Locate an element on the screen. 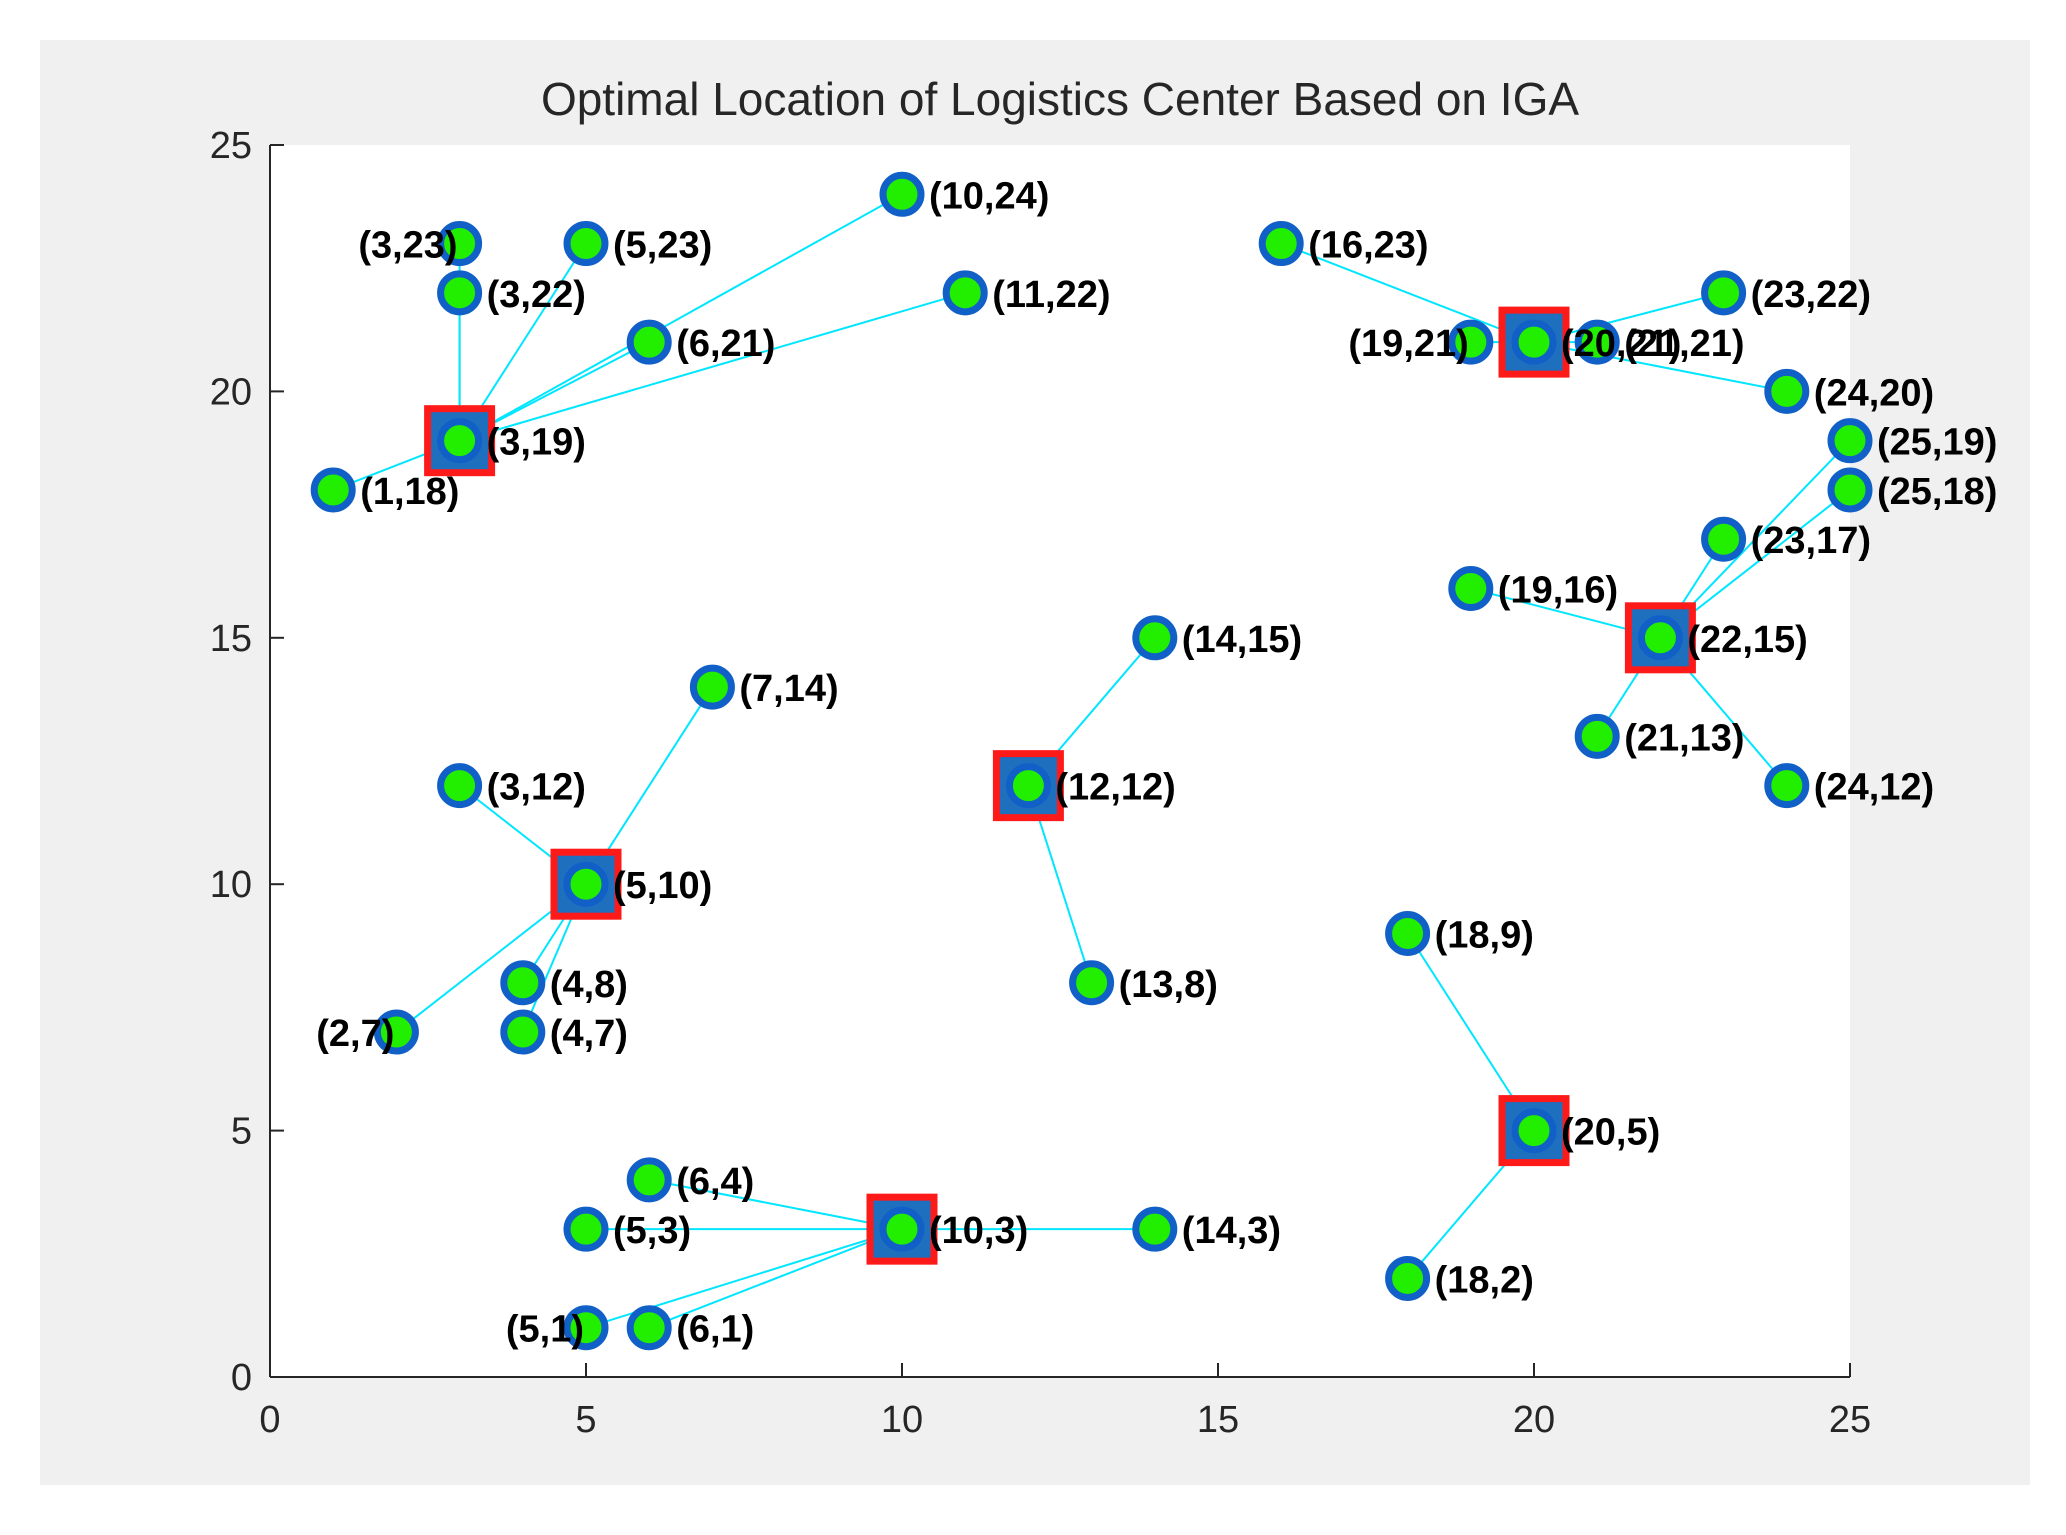  point-label: (7,14) is located at coordinates (788, 689).